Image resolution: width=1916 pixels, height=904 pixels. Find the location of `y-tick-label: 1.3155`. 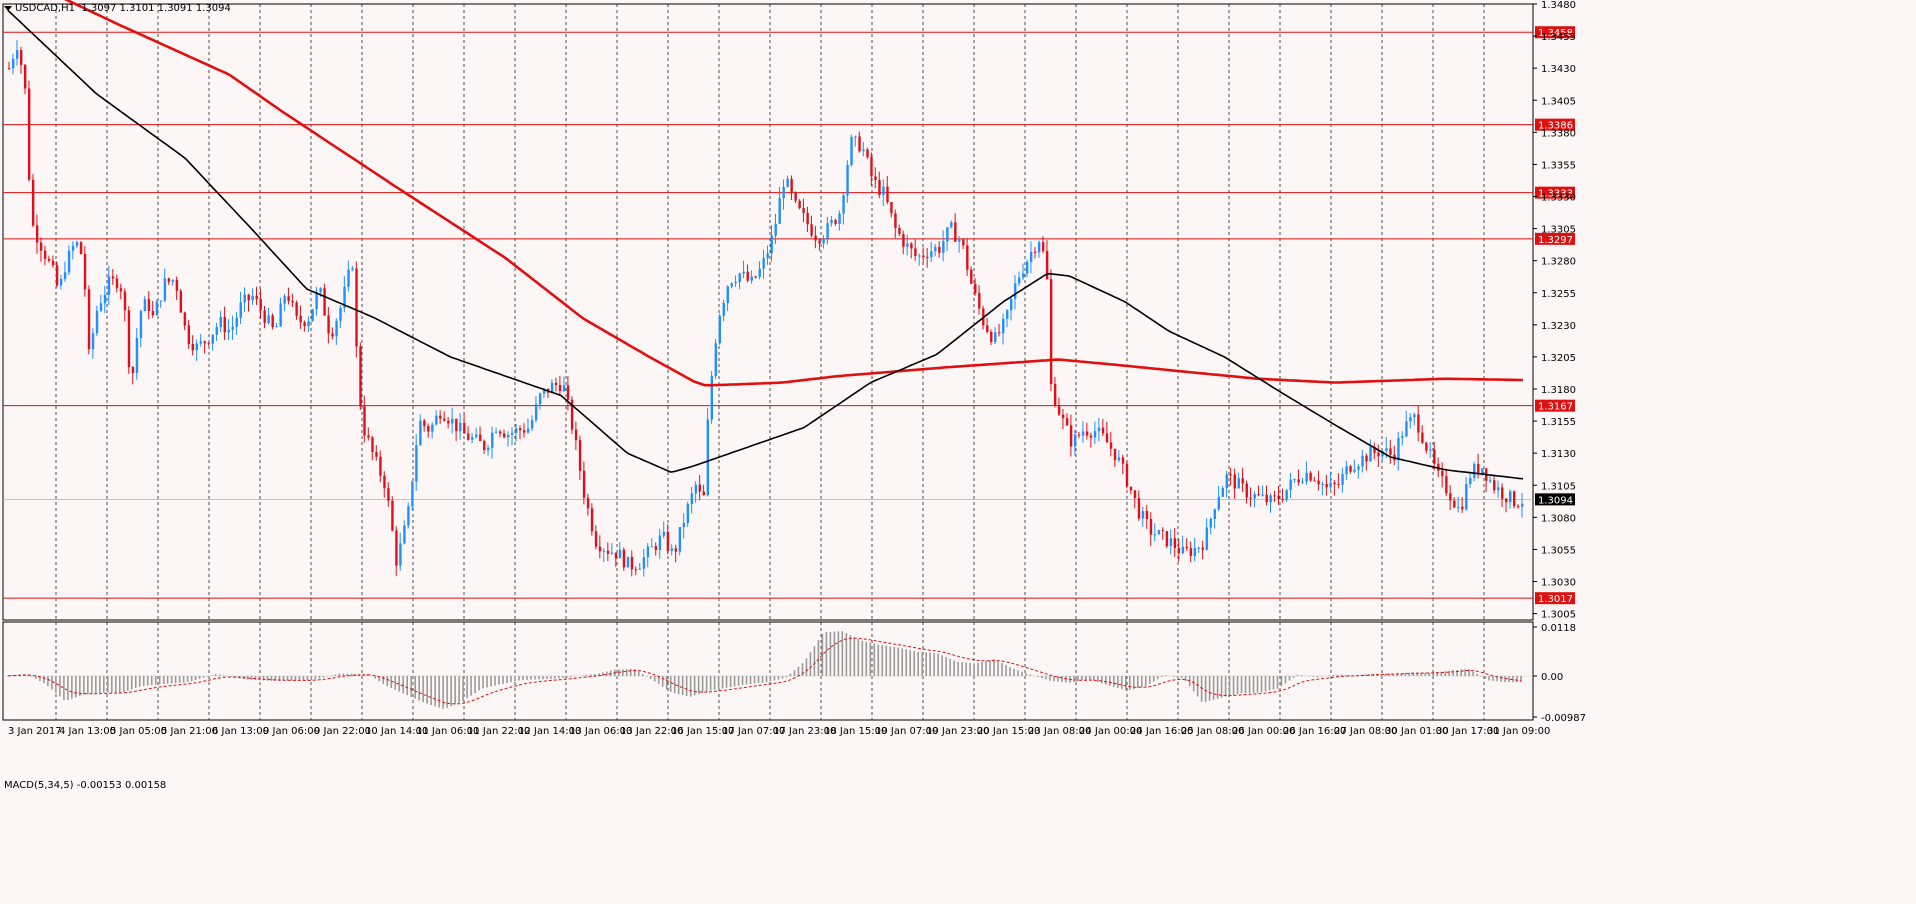

y-tick-label: 1.3155 is located at coordinates (1558, 422).